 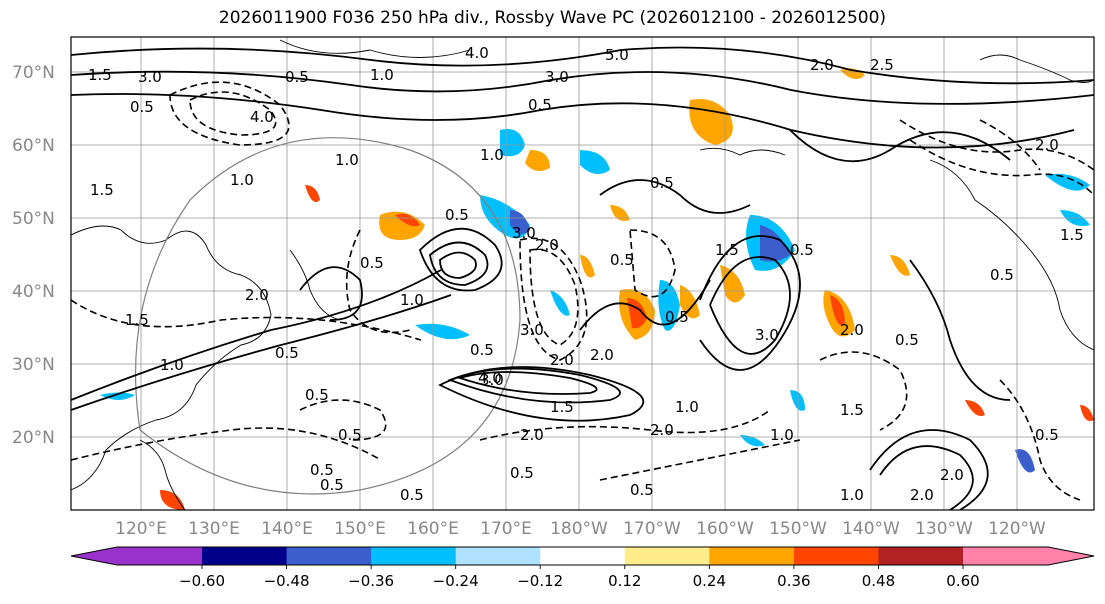 What do you see at coordinates (878, 581) in the screenshot?
I see `colorbar-tick-label: 0.48` at bounding box center [878, 581].